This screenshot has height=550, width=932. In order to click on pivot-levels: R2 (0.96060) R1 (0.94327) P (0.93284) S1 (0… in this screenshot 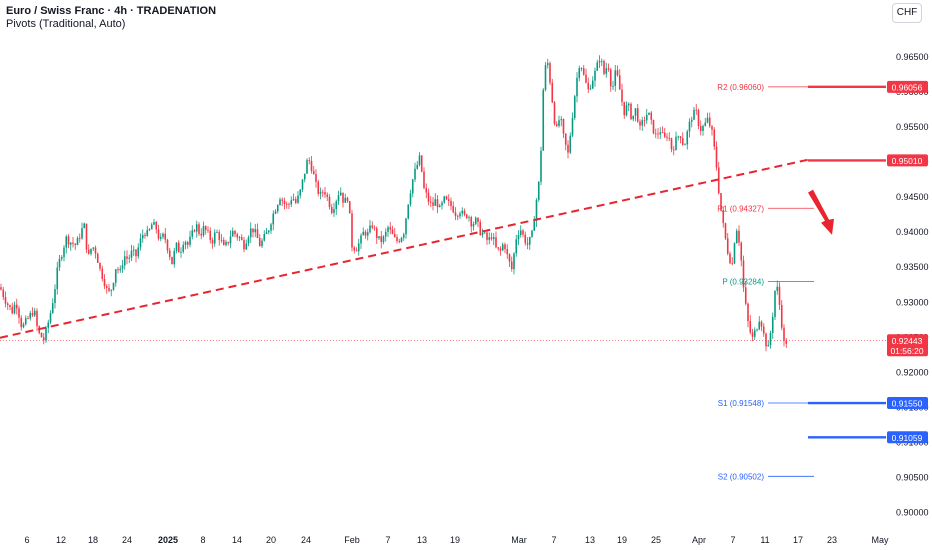, I will do `click(801, 282)`.